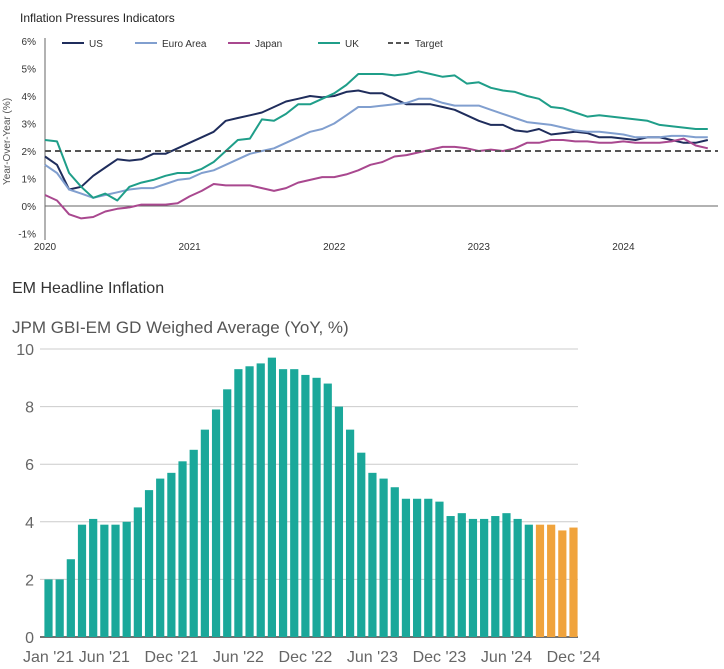 This screenshot has height=669, width=724. What do you see at coordinates (29, 207) in the screenshot?
I see `y-tick-label: 0%` at bounding box center [29, 207].